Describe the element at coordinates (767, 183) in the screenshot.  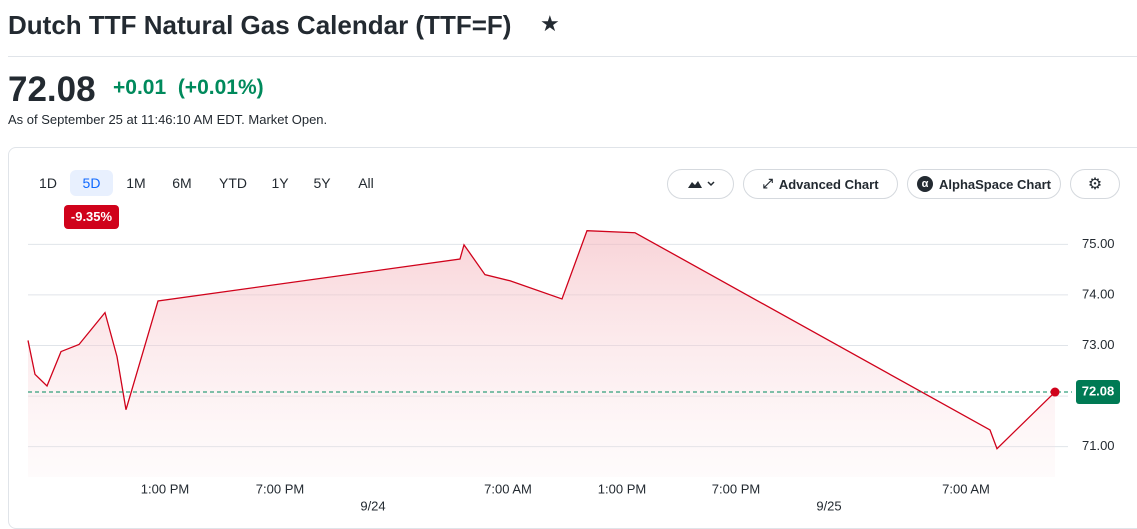
I see `expand-icon: ⤢` at that location.